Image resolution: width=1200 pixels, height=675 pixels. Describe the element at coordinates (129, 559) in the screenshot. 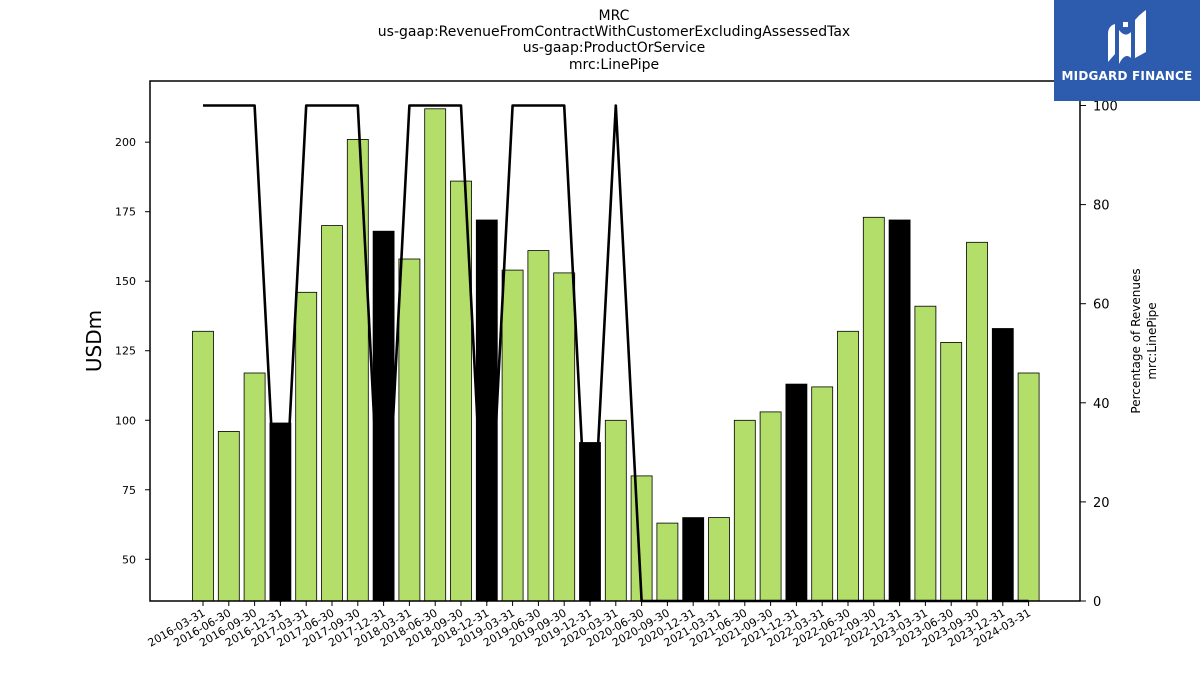

I see `y-tick-label: 50` at that location.